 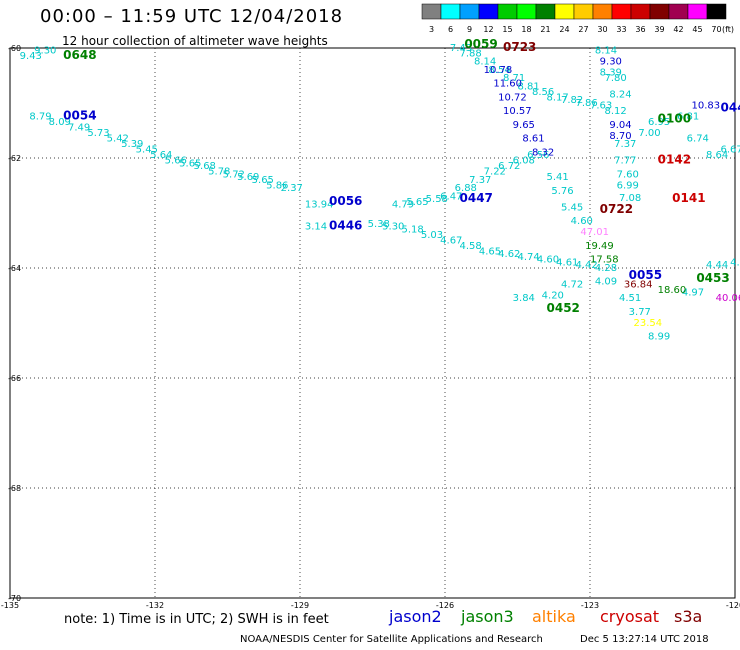 What do you see at coordinates (466, 188) in the screenshot?
I see `swh-observation: 6.88` at bounding box center [466, 188].